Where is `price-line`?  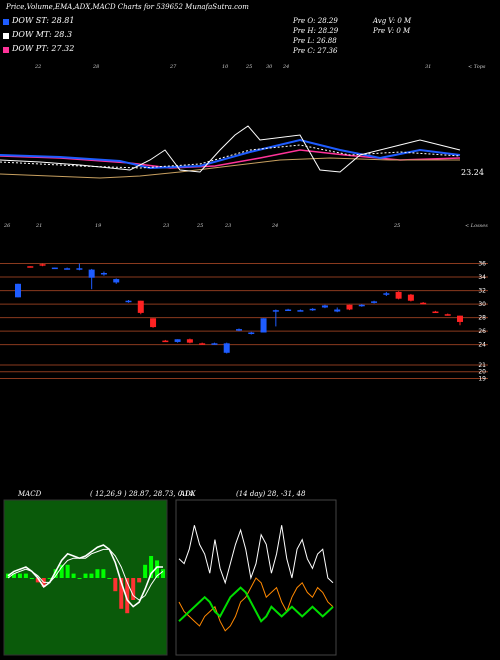
price-line is located at coordinates (230, 149).